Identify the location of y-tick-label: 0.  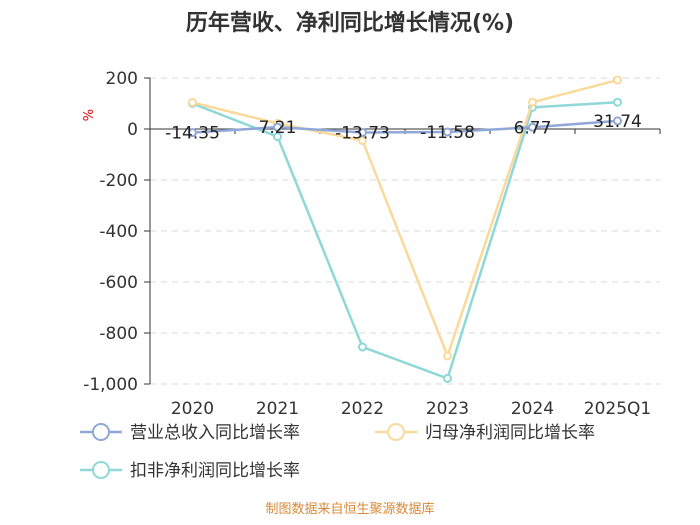
(132, 130).